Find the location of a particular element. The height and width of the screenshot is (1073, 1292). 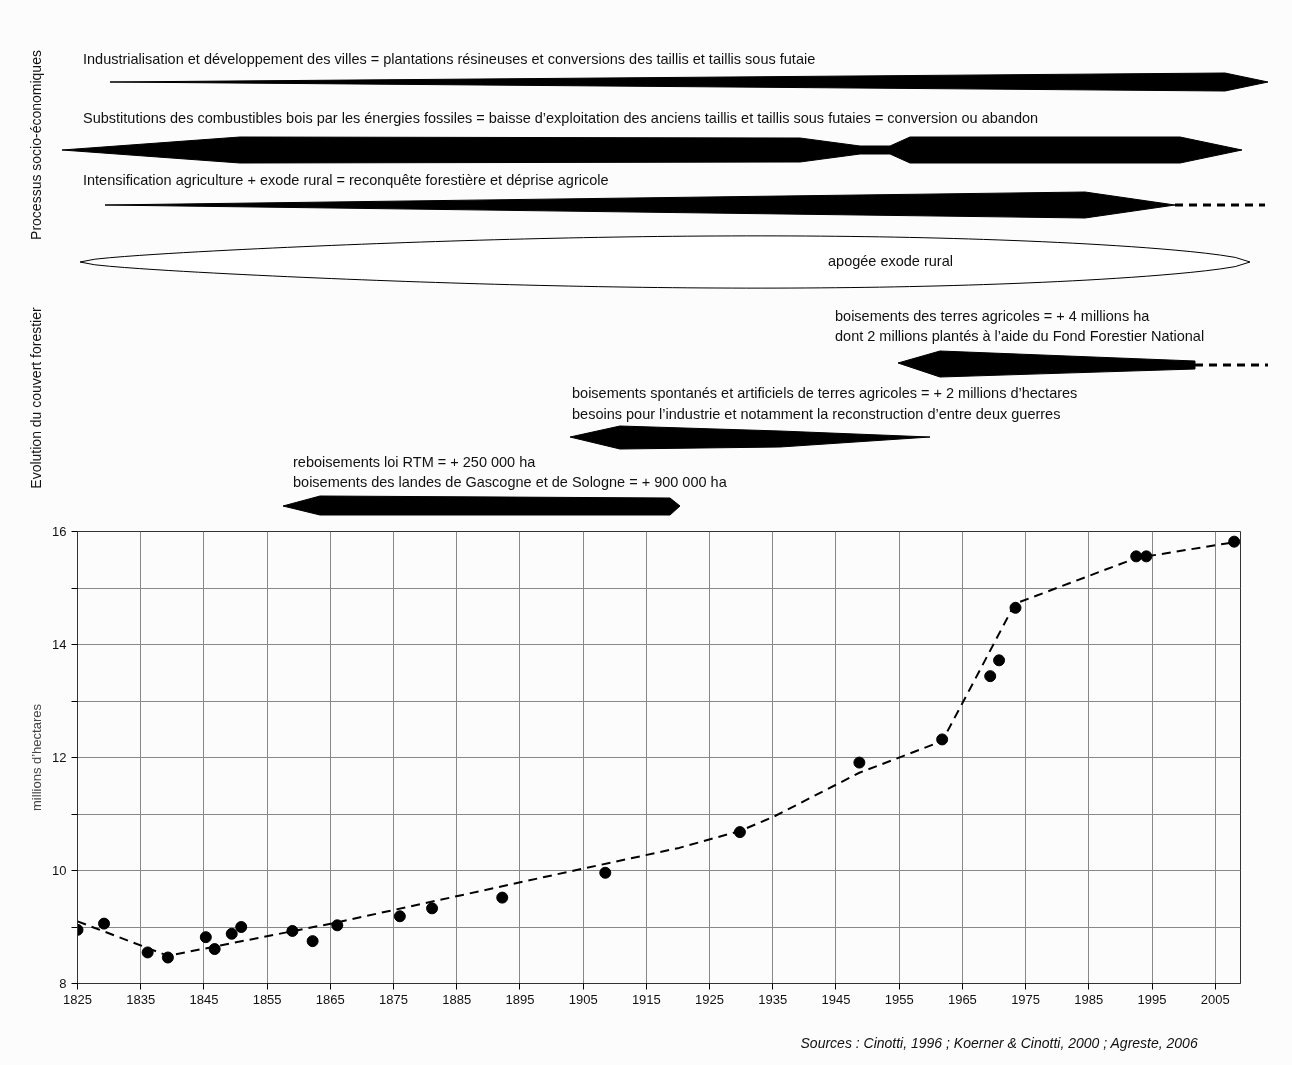

x-tick-label: 1965 is located at coordinates (962, 999).